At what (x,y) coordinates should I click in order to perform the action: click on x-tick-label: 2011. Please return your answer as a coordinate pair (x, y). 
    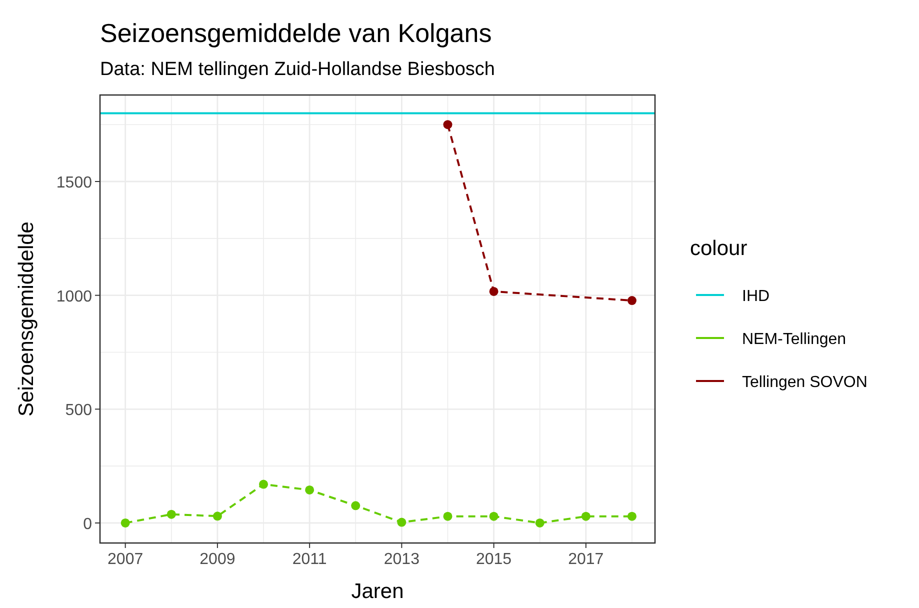
    Looking at the image, I should click on (309, 559).